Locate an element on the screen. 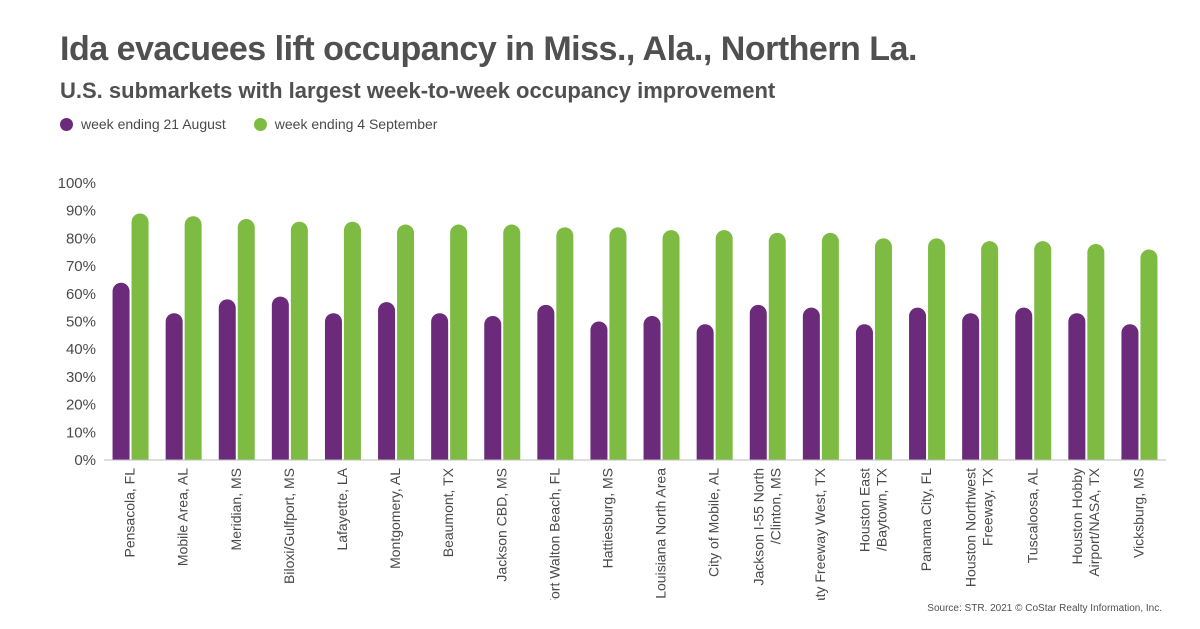 This screenshot has width=1200, height=629. bar-aug21-vicksburg-ms is located at coordinates (1130, 392).